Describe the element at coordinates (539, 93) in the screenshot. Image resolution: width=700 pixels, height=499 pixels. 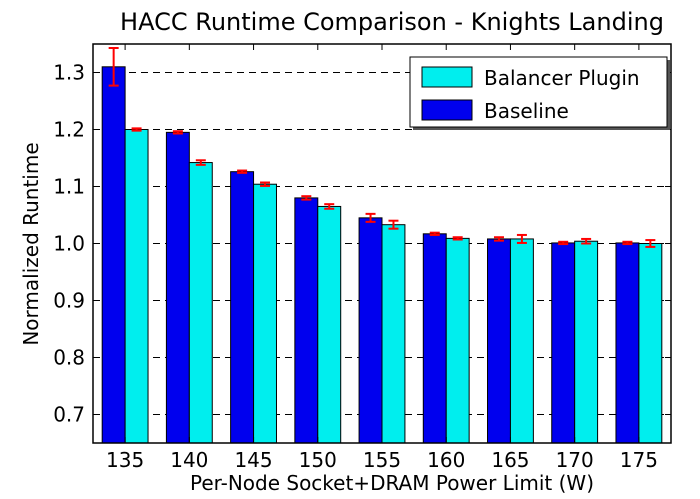
I see `legend: Balancer Plugin Baseline` at that location.